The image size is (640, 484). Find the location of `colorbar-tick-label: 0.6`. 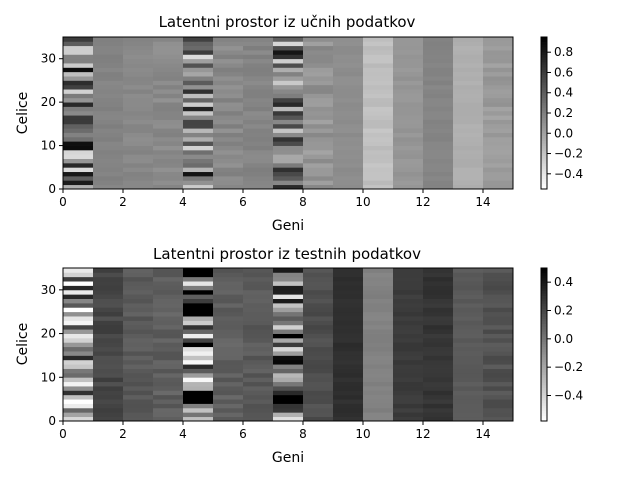

colorbar-tick-label: 0.6 is located at coordinates (563, 72).